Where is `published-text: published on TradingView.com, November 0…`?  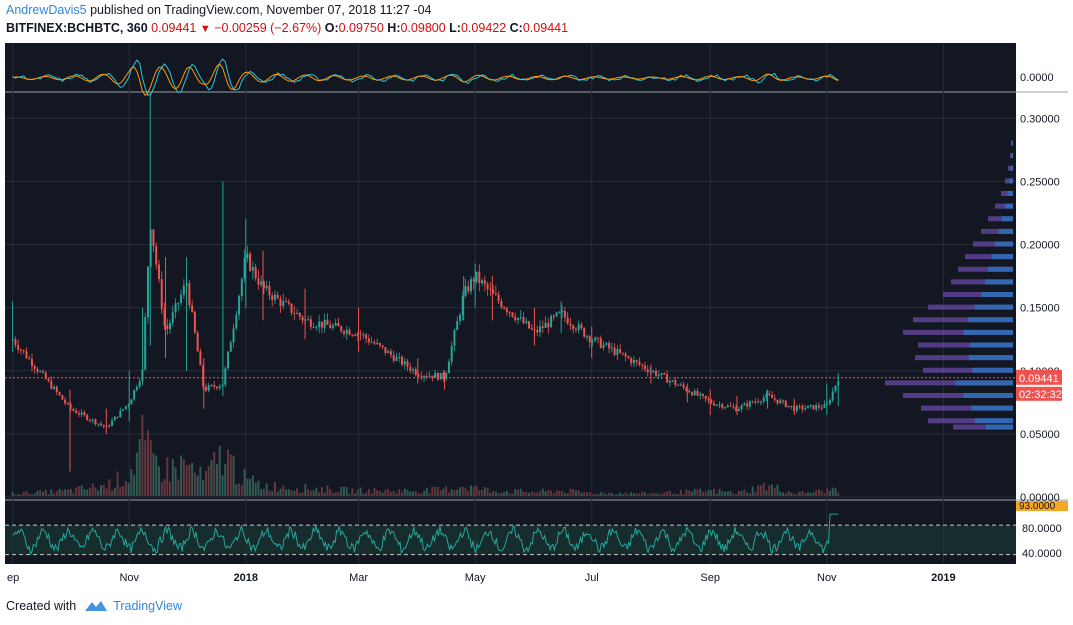 published-text: published on TradingView.com, November 0… is located at coordinates (259, 10).